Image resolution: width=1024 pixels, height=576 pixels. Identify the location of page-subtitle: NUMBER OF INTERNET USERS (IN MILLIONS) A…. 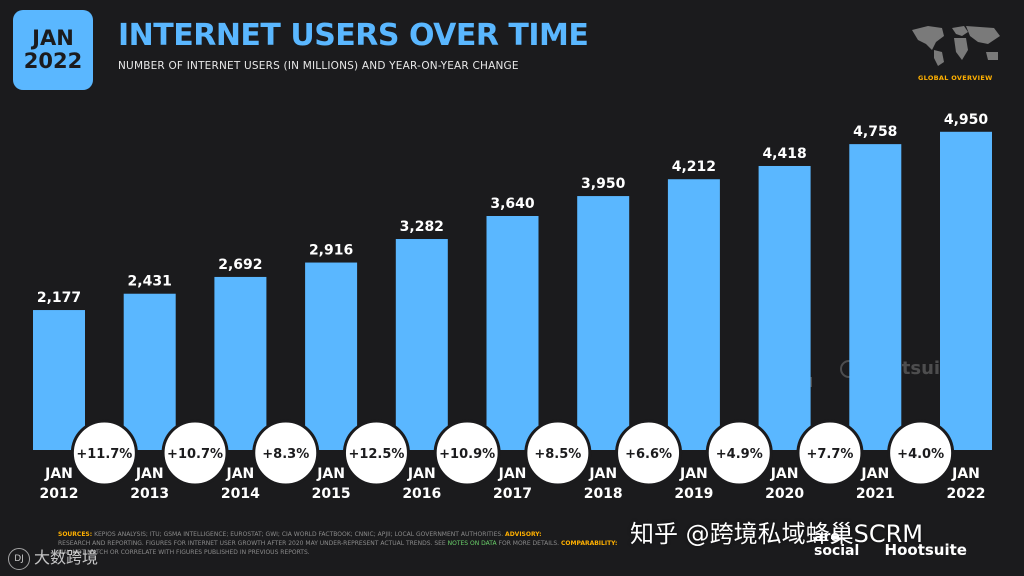
(318, 66).